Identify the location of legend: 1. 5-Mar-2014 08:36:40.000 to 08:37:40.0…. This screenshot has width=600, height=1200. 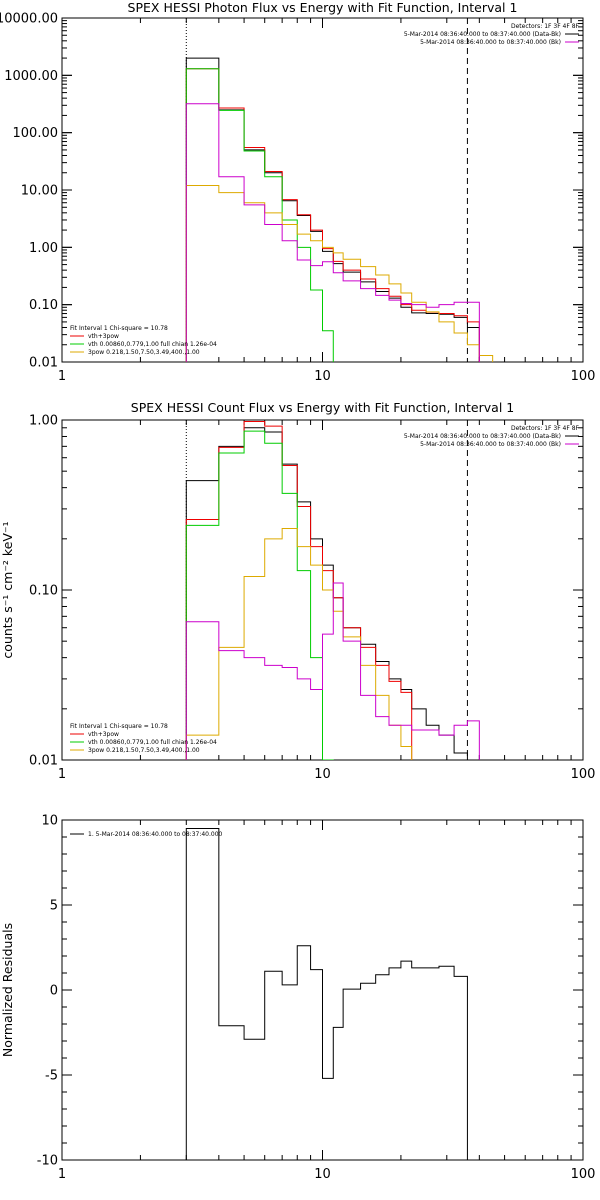
(146, 834).